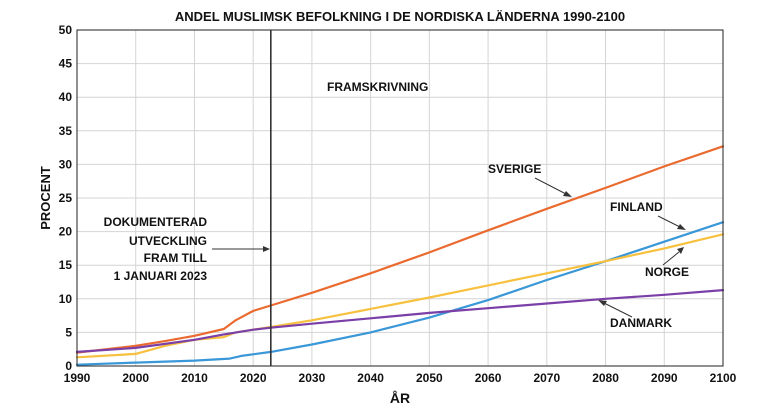 This screenshot has height=408, width=760. Describe the element at coordinates (550, 186) in the screenshot. I see `sverige-pointer` at that location.